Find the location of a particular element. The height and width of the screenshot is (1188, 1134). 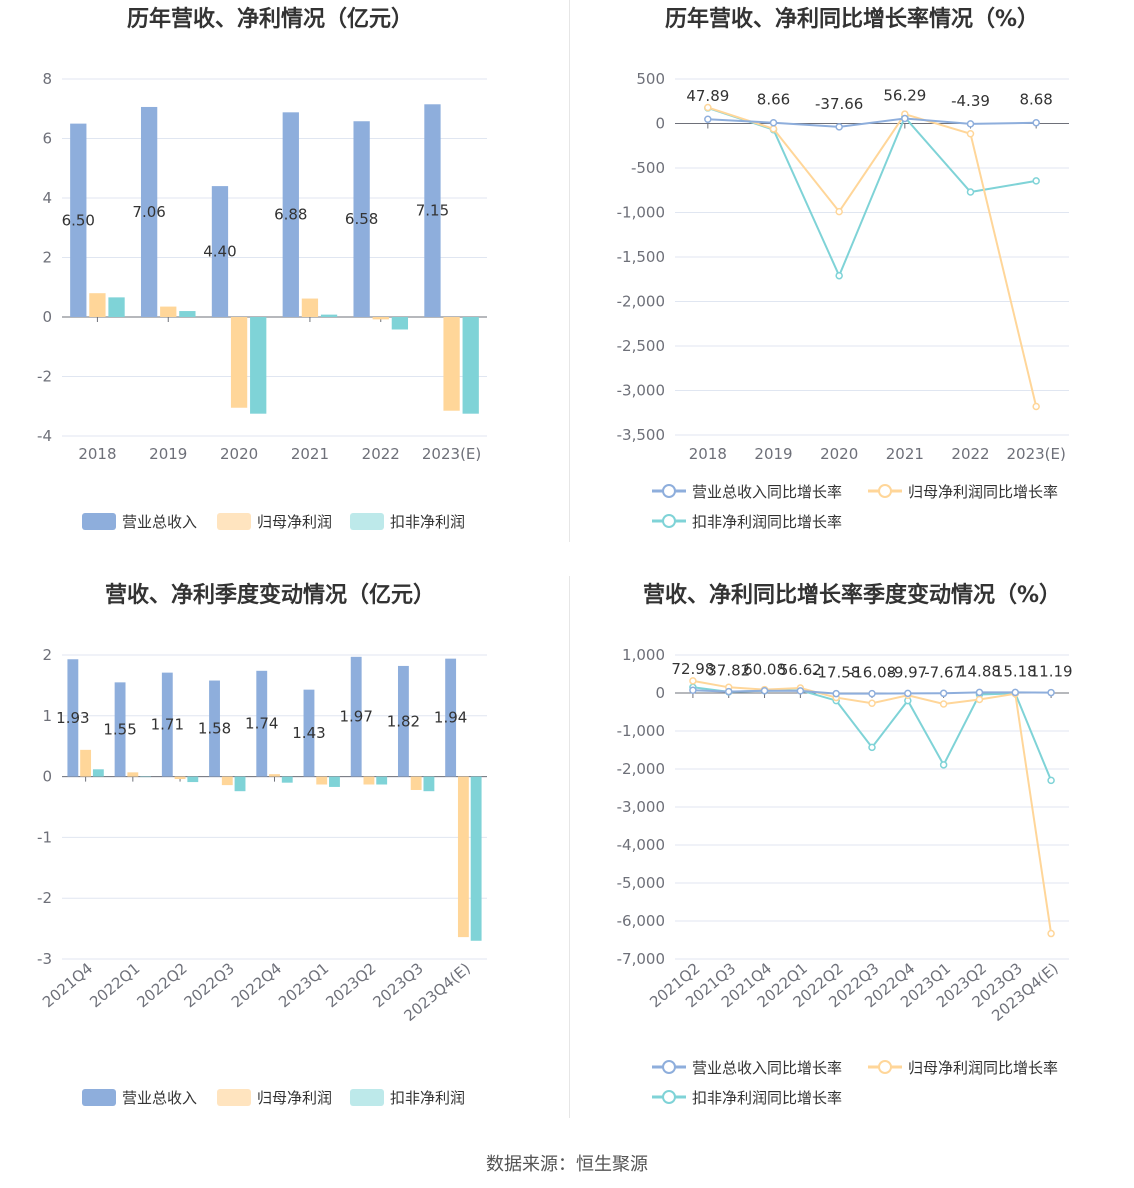

bar-data-label: 6.50 is located at coordinates (78, 220).